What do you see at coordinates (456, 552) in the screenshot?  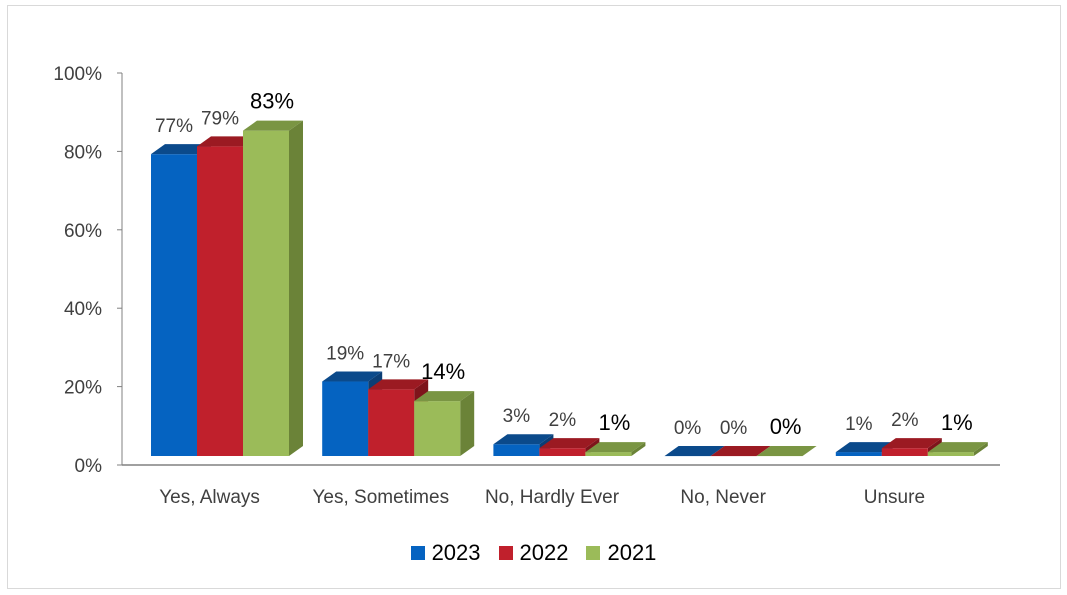 I see `legend-label: 2023` at bounding box center [456, 552].